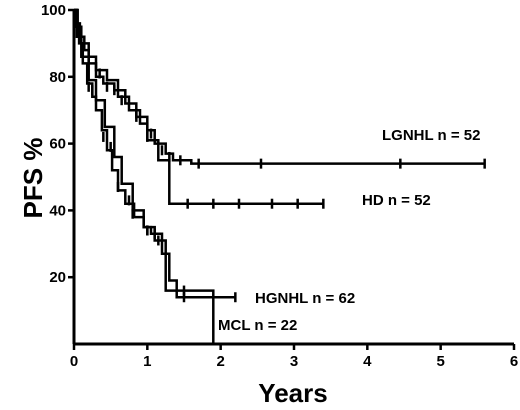 The width and height of the screenshot is (520, 410). What do you see at coordinates (514, 361) in the screenshot?
I see `x-tick-label: 6` at bounding box center [514, 361].